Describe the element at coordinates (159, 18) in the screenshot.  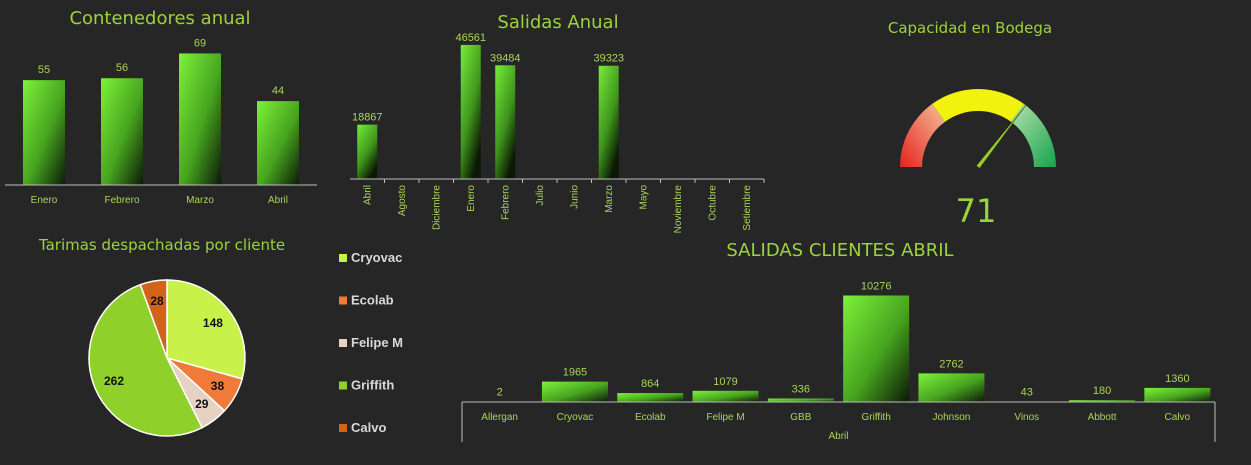
I see `contenedores-title: Contenedores anual` at that location.